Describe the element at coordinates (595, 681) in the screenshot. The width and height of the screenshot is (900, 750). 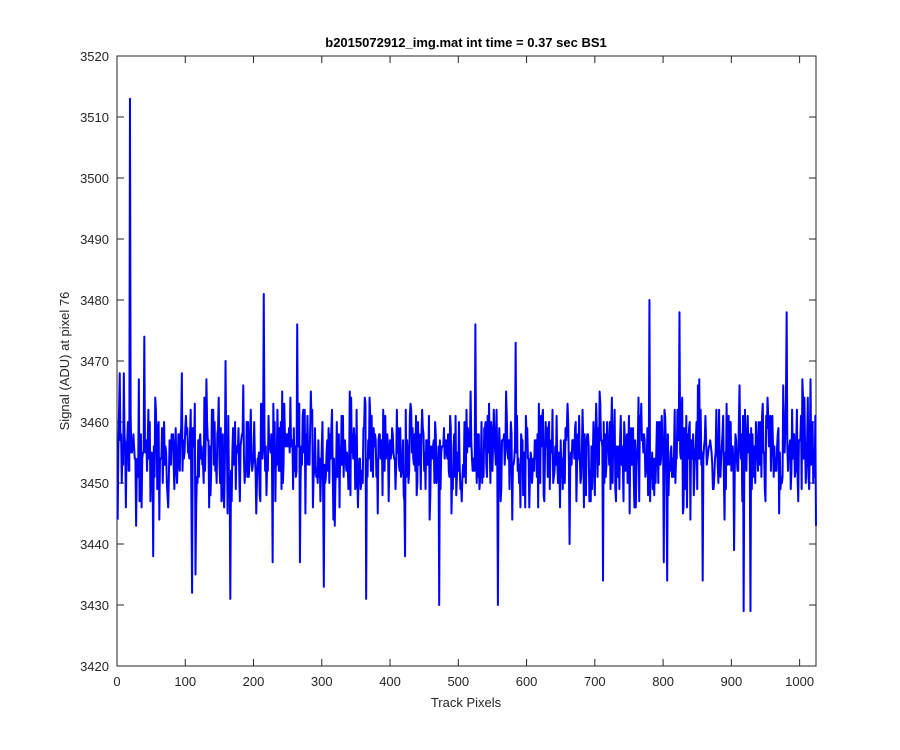
I see `x-tick-label: 700` at that location.